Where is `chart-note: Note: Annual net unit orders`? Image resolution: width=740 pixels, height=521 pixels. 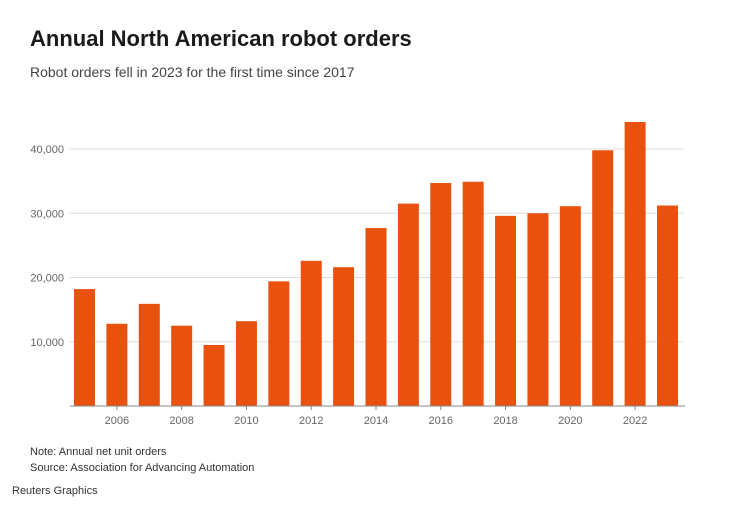 chart-note: Note: Annual net unit orders is located at coordinates (98, 452).